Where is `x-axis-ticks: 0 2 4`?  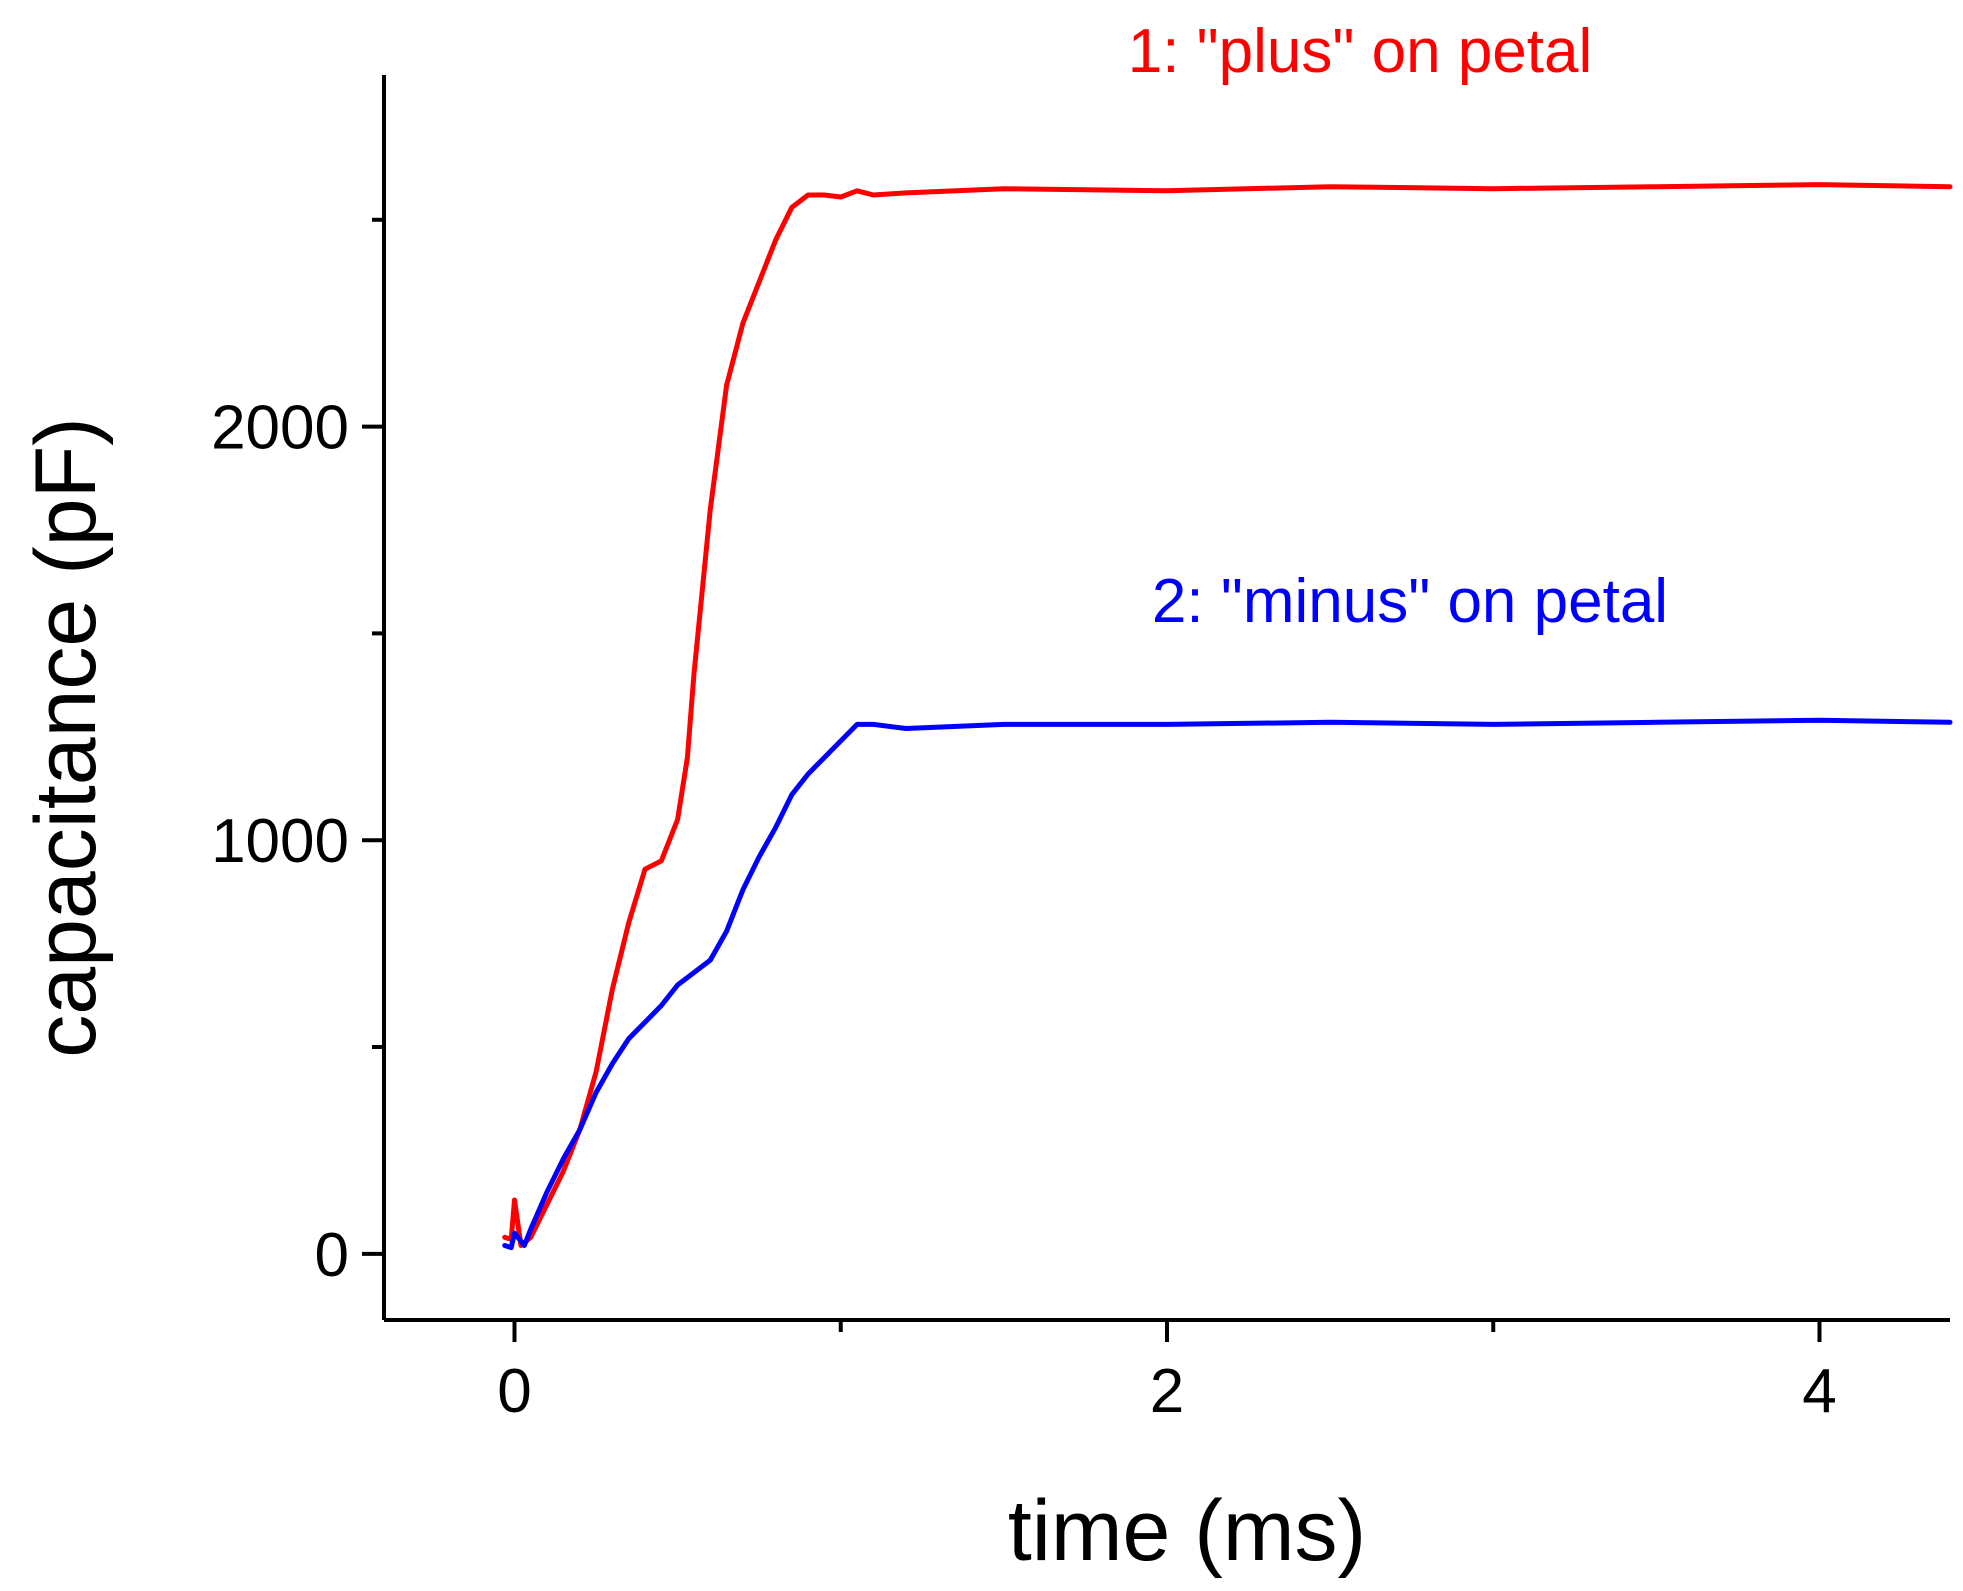 x-axis-ticks: 0 2 4 is located at coordinates (1167, 1373).